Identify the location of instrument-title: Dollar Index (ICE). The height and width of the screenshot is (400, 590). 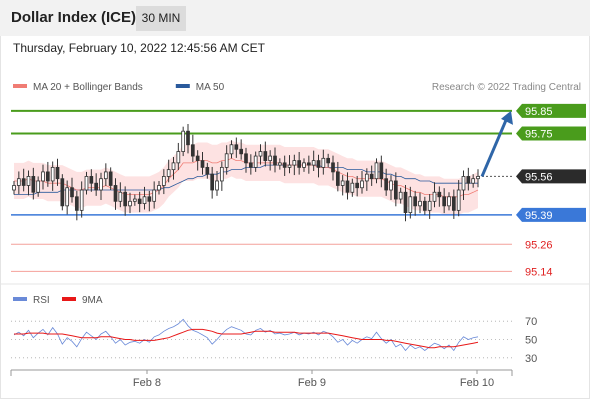
(74, 17).